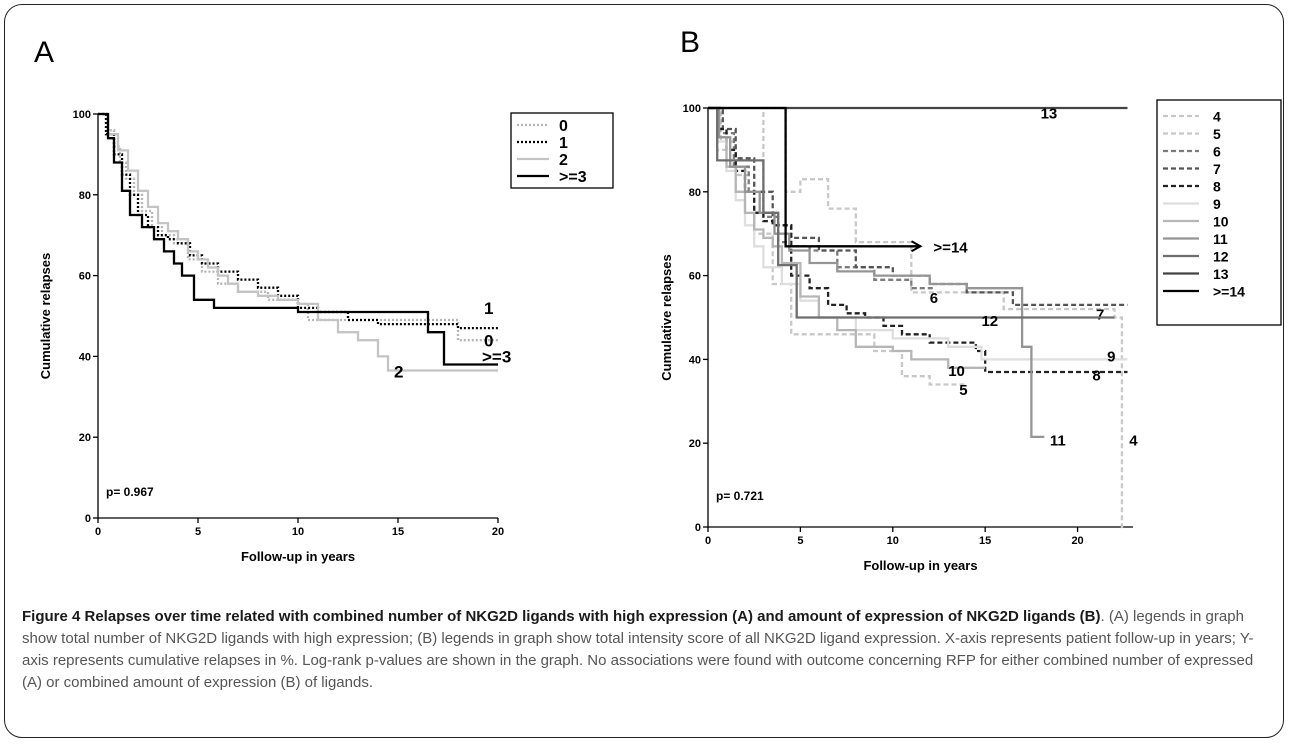  Describe the element at coordinates (1217, 134) in the screenshot. I see `legend-label-b: 5` at that location.